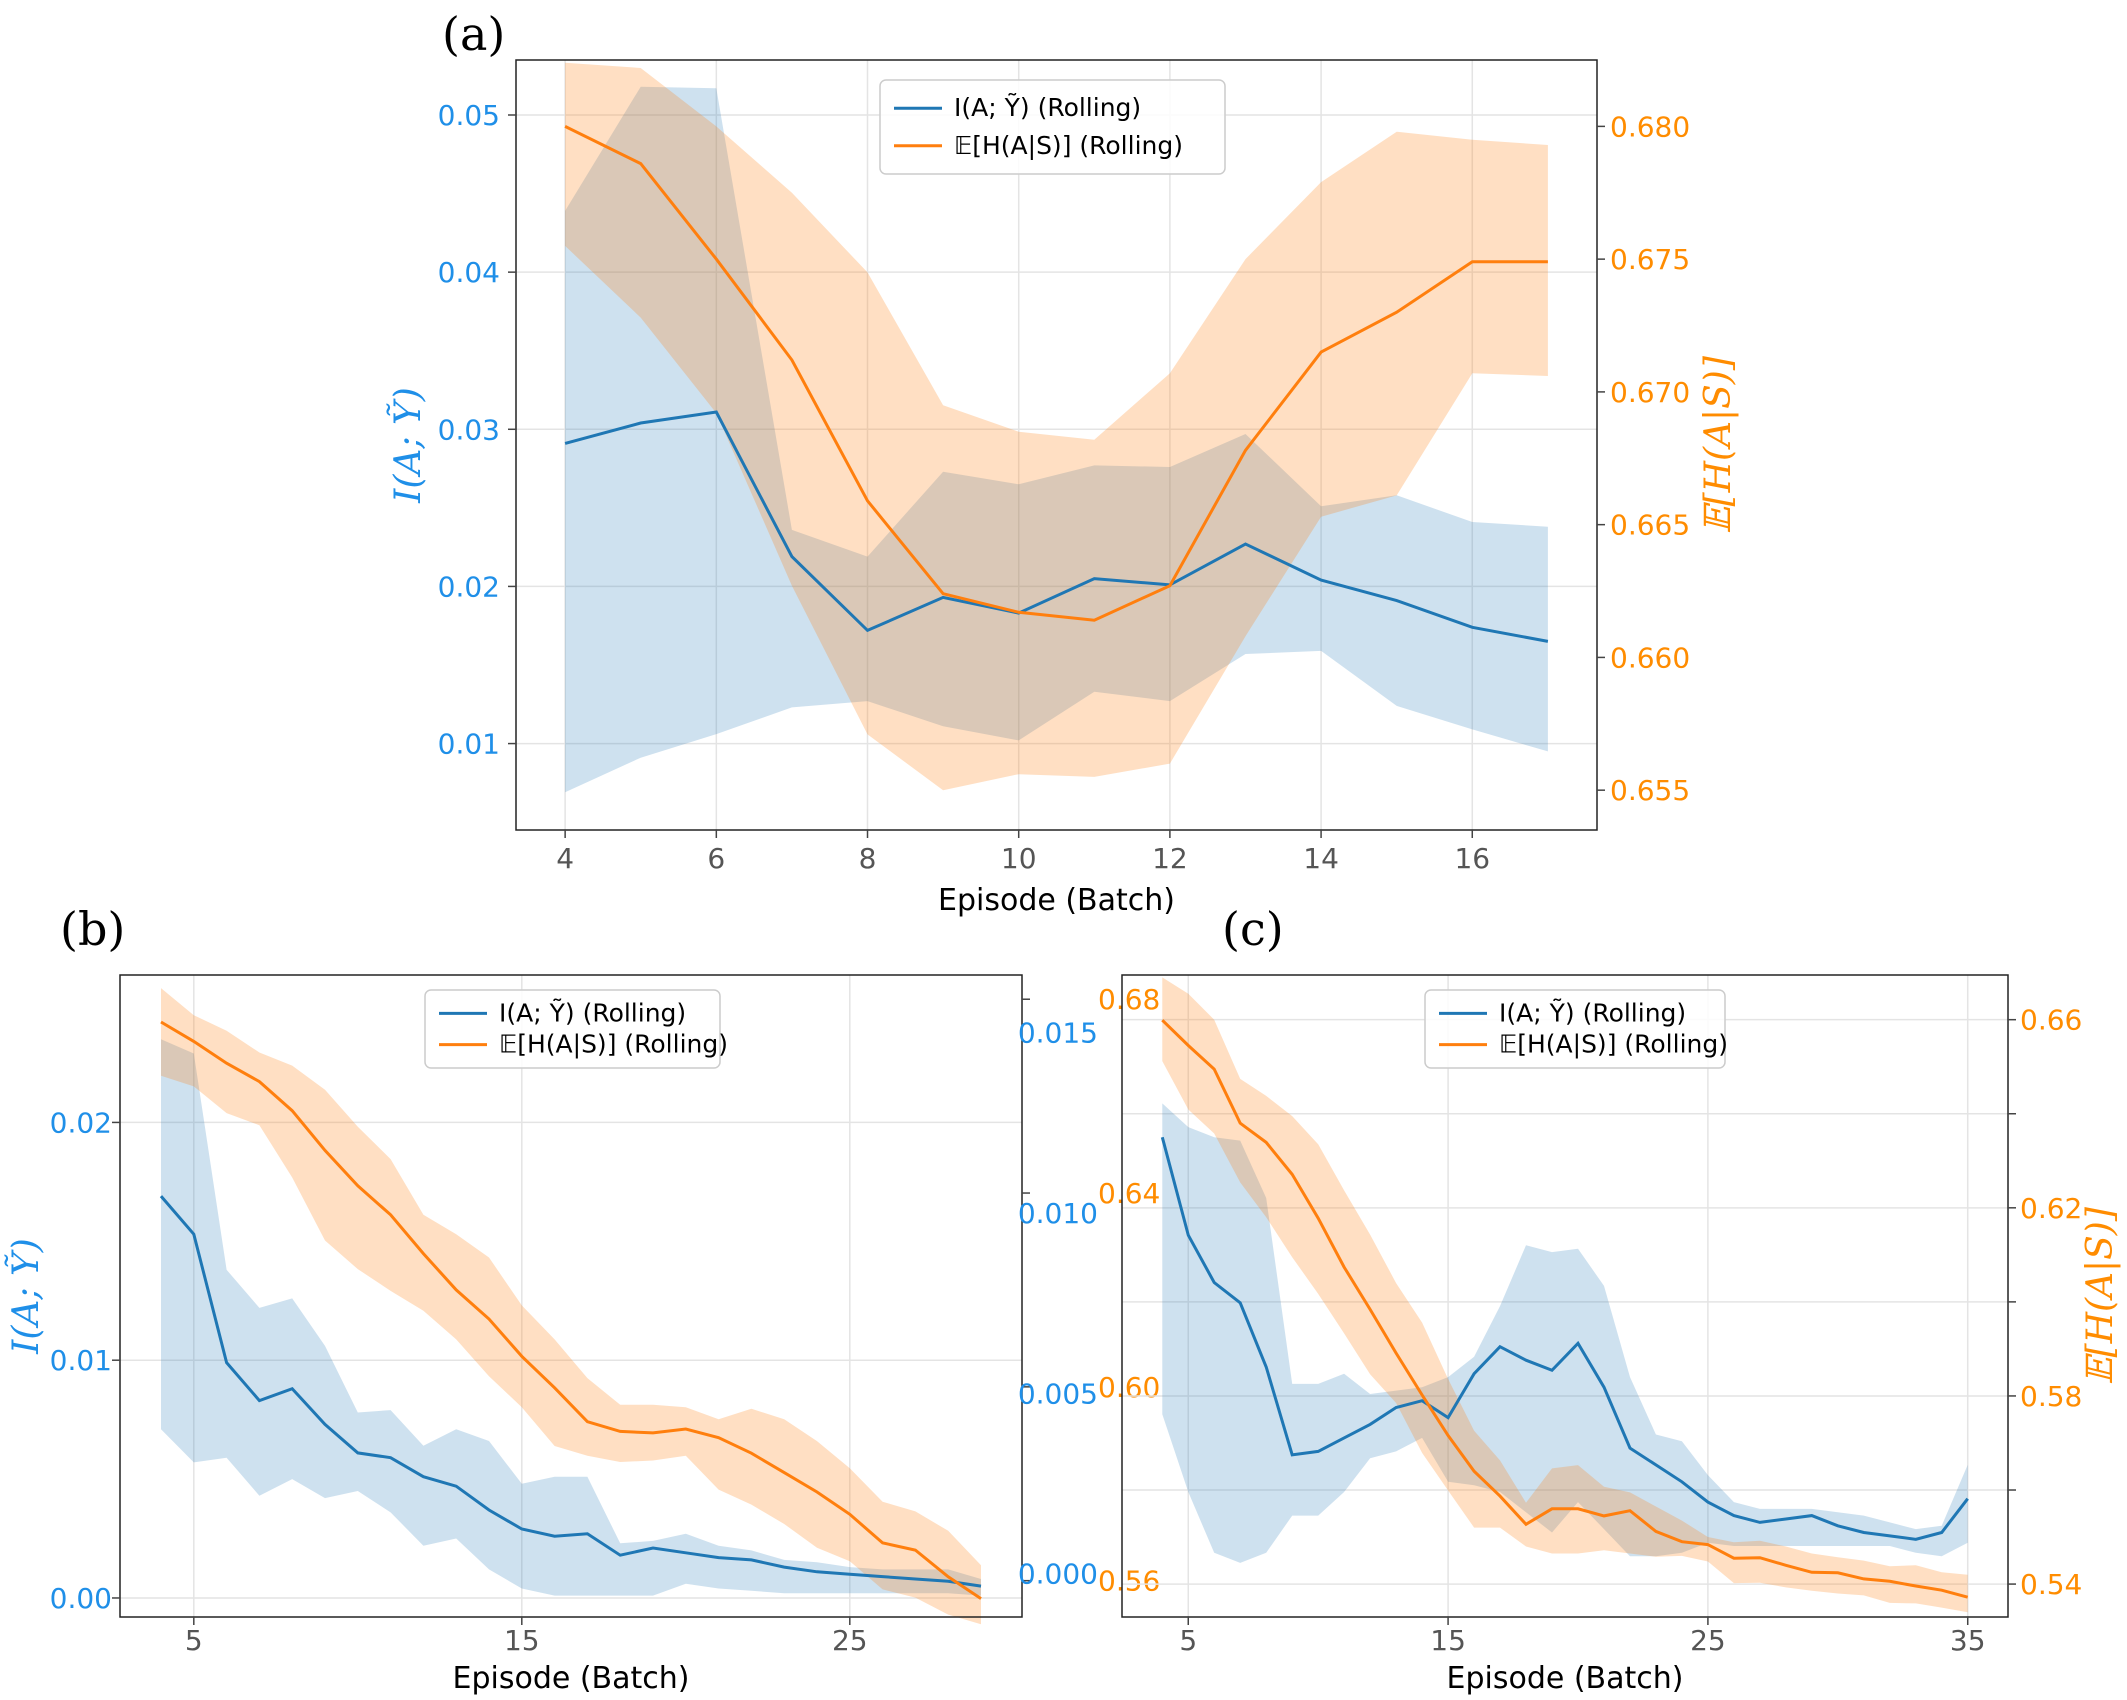  Describe the element at coordinates (469, 115) in the screenshot. I see `y-left-tick-label: 0.05` at that location.